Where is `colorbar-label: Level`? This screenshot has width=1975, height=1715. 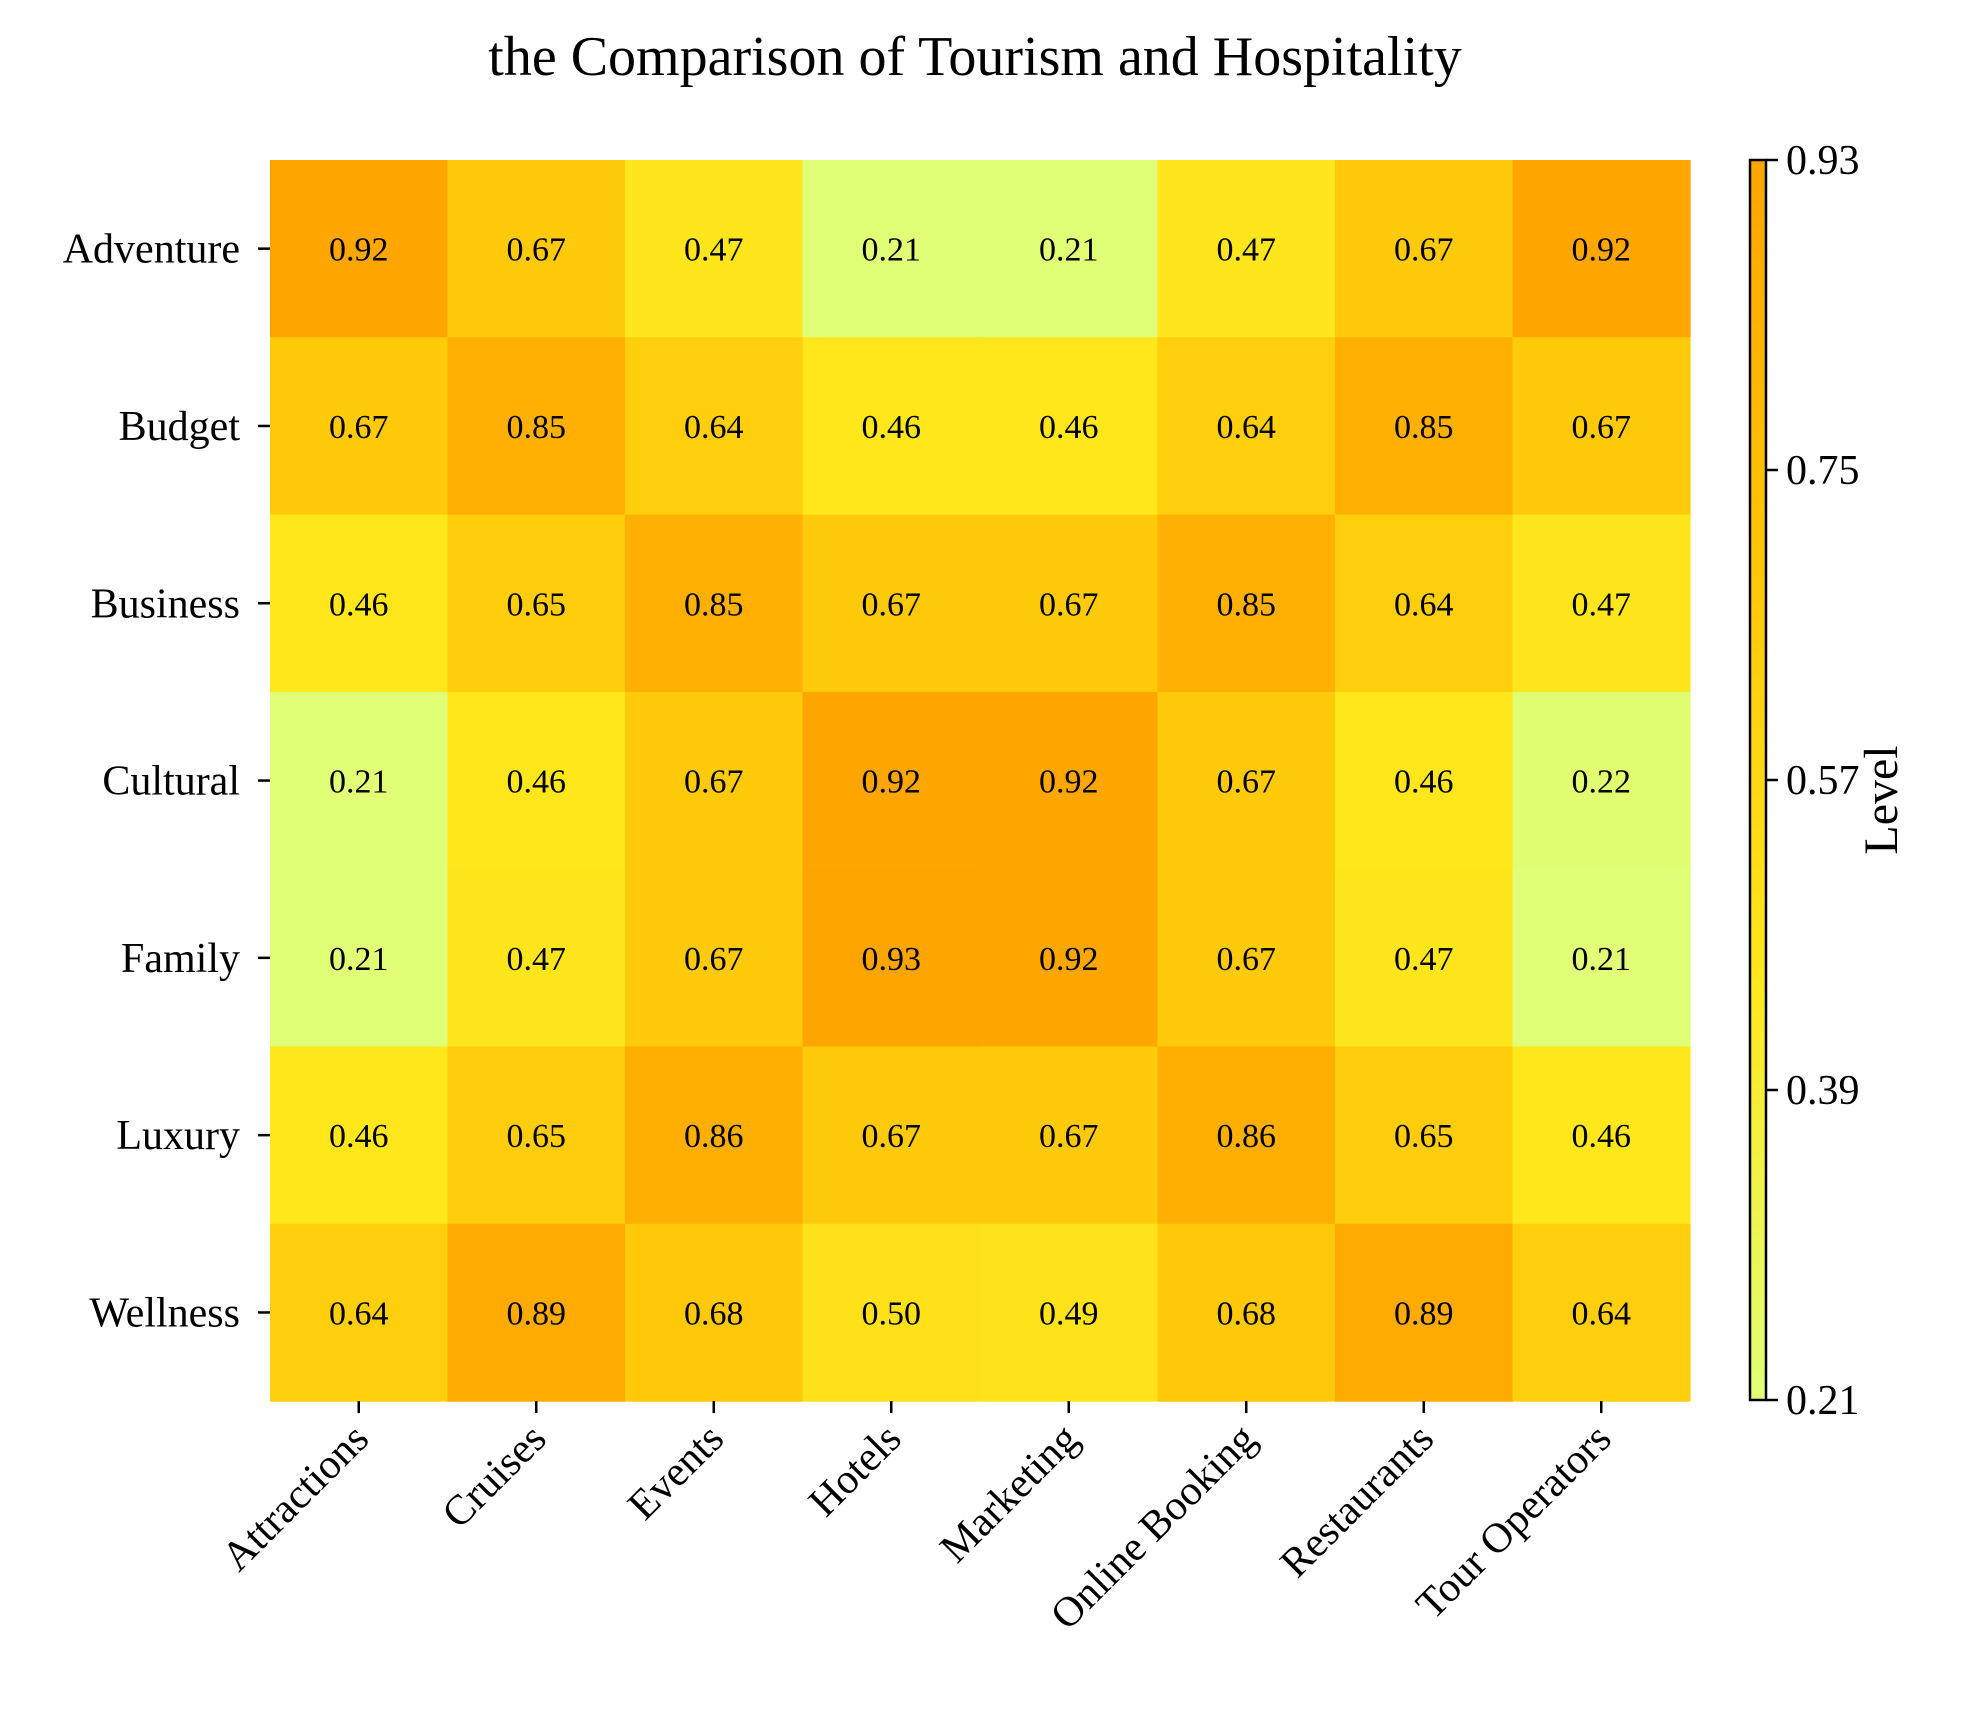 colorbar-label: Level is located at coordinates (1881, 799).